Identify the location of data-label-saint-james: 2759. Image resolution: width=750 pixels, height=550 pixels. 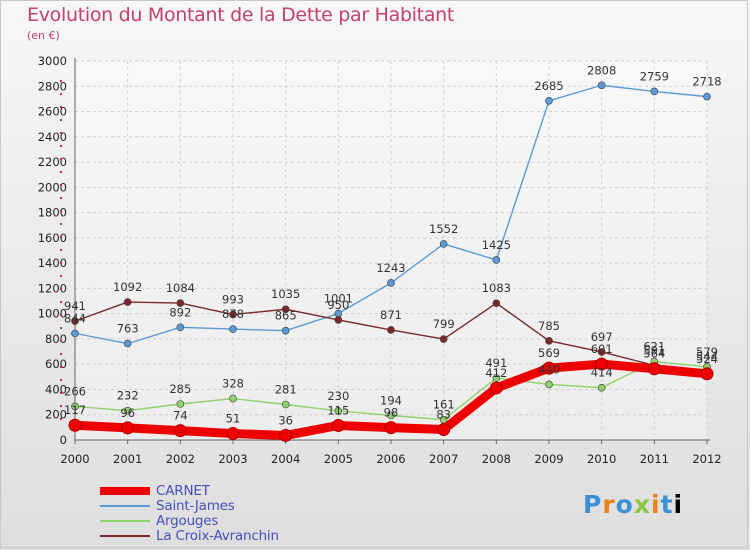
(654, 76).